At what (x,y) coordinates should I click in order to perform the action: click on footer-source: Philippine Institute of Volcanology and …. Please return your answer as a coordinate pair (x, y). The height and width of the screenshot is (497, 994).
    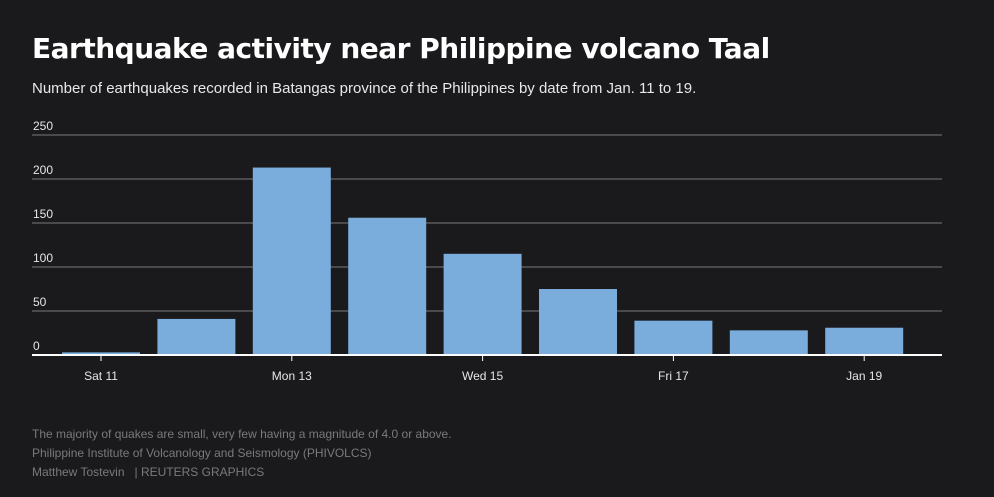
    Looking at the image, I should click on (202, 453).